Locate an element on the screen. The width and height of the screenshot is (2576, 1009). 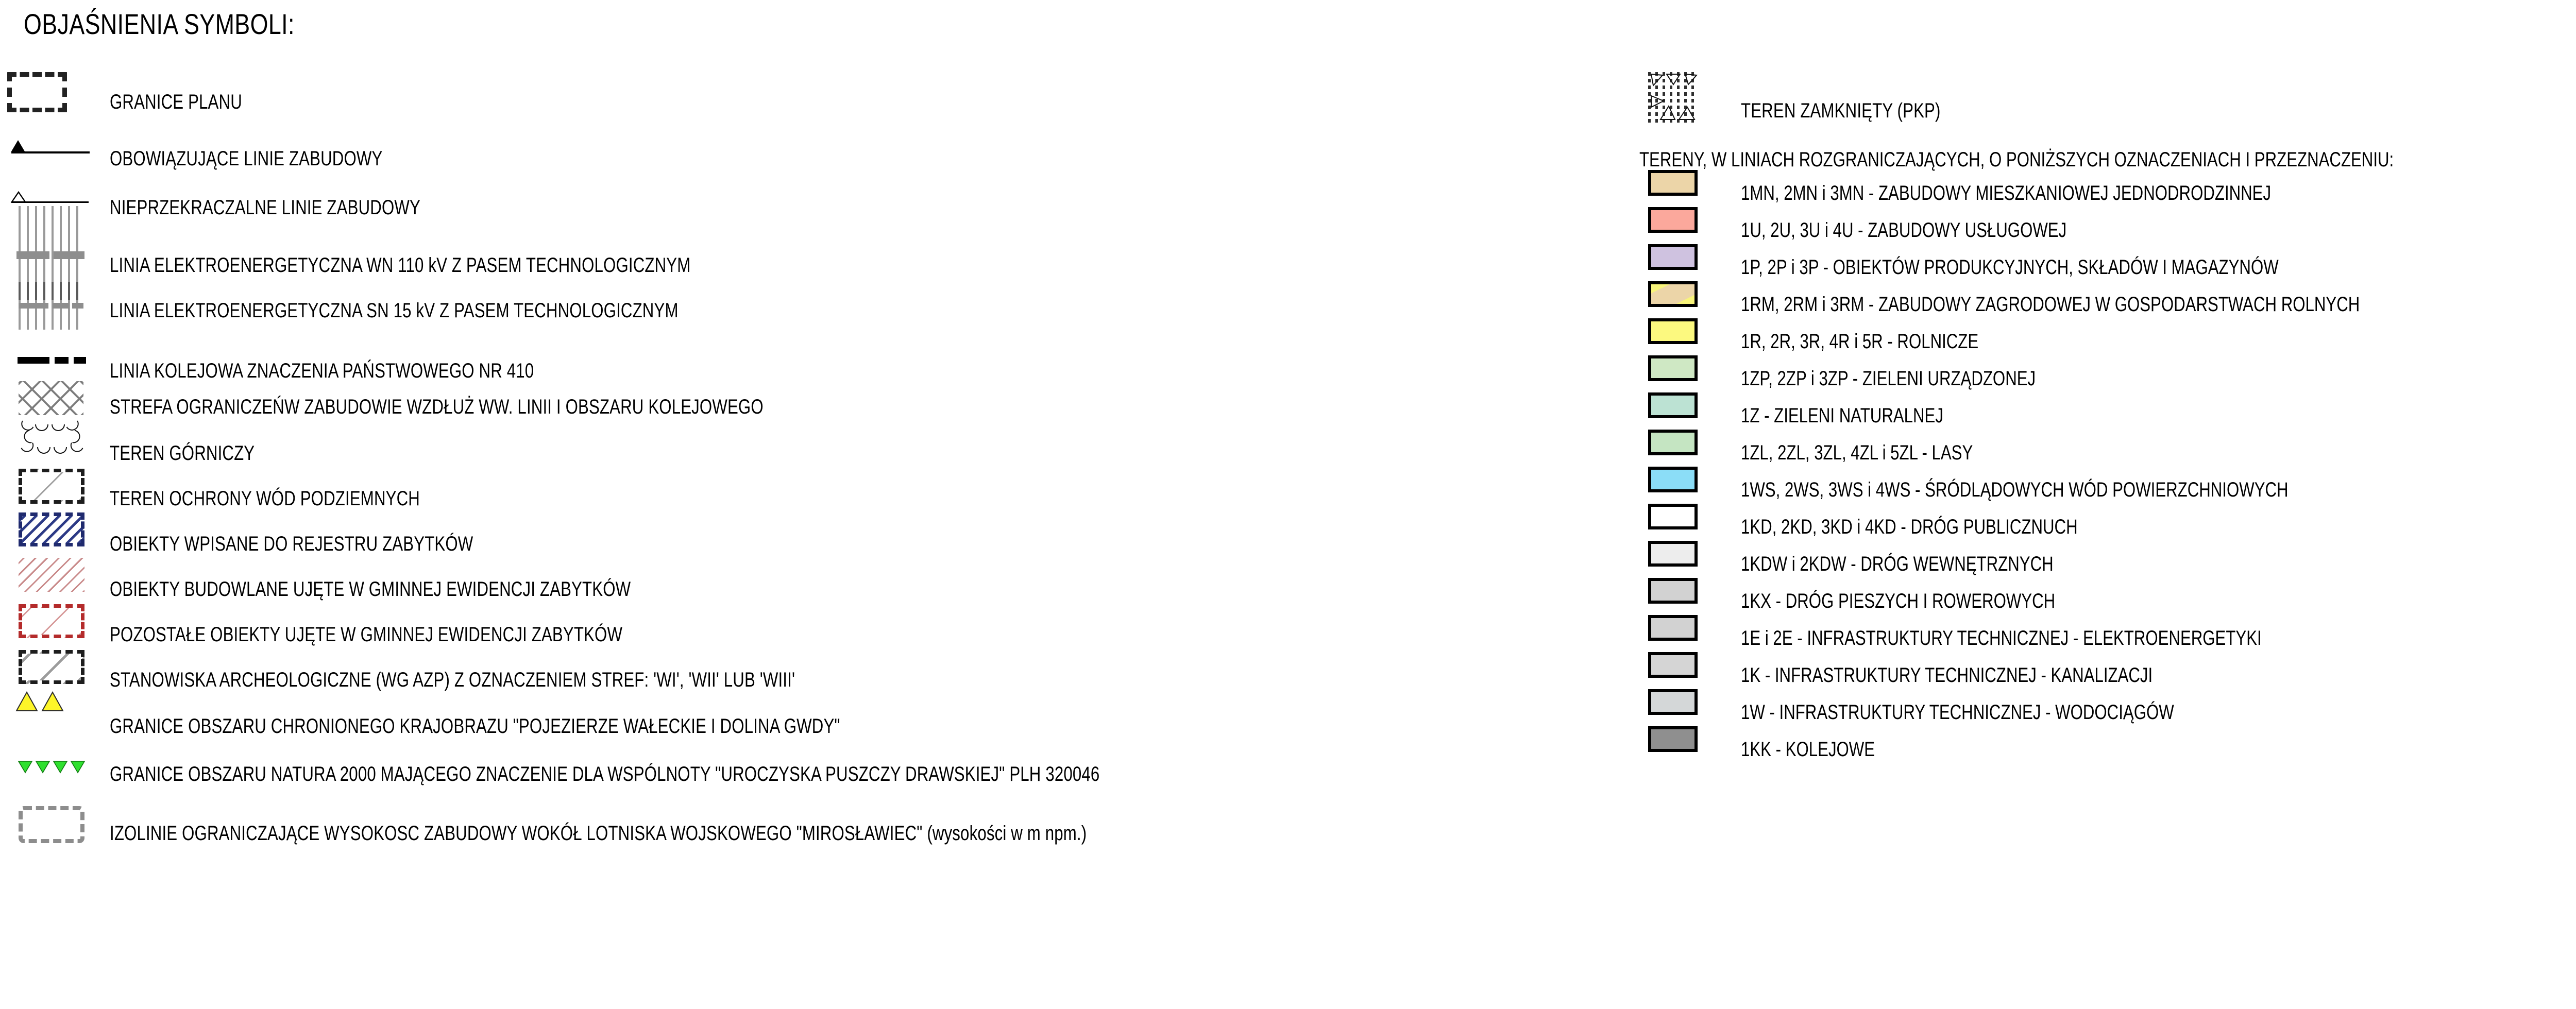
area-swatch-rm is located at coordinates (1673, 294).